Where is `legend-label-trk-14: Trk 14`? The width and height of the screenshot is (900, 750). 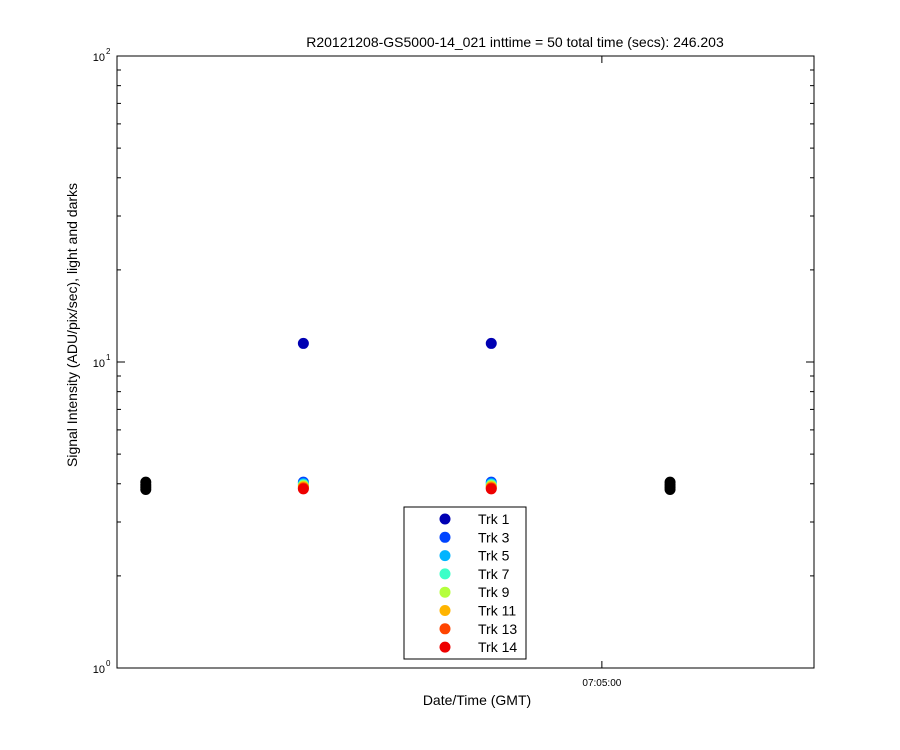 legend-label-trk-14: Trk 14 is located at coordinates (497, 647).